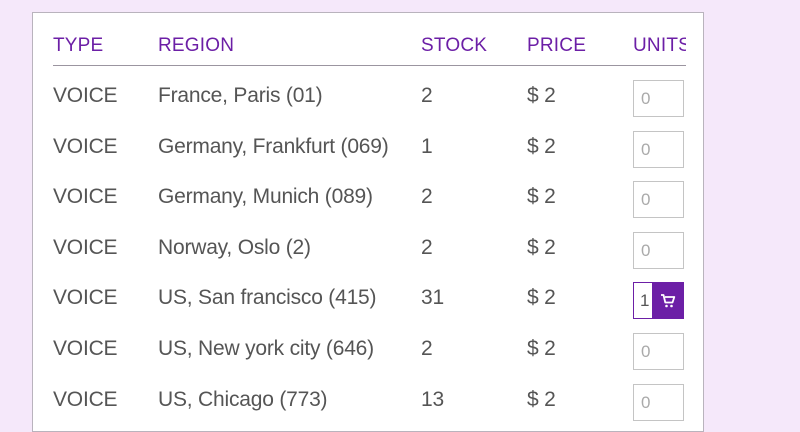 The height and width of the screenshot is (432, 800). I want to click on units-input-active: 1, so click(658, 301).